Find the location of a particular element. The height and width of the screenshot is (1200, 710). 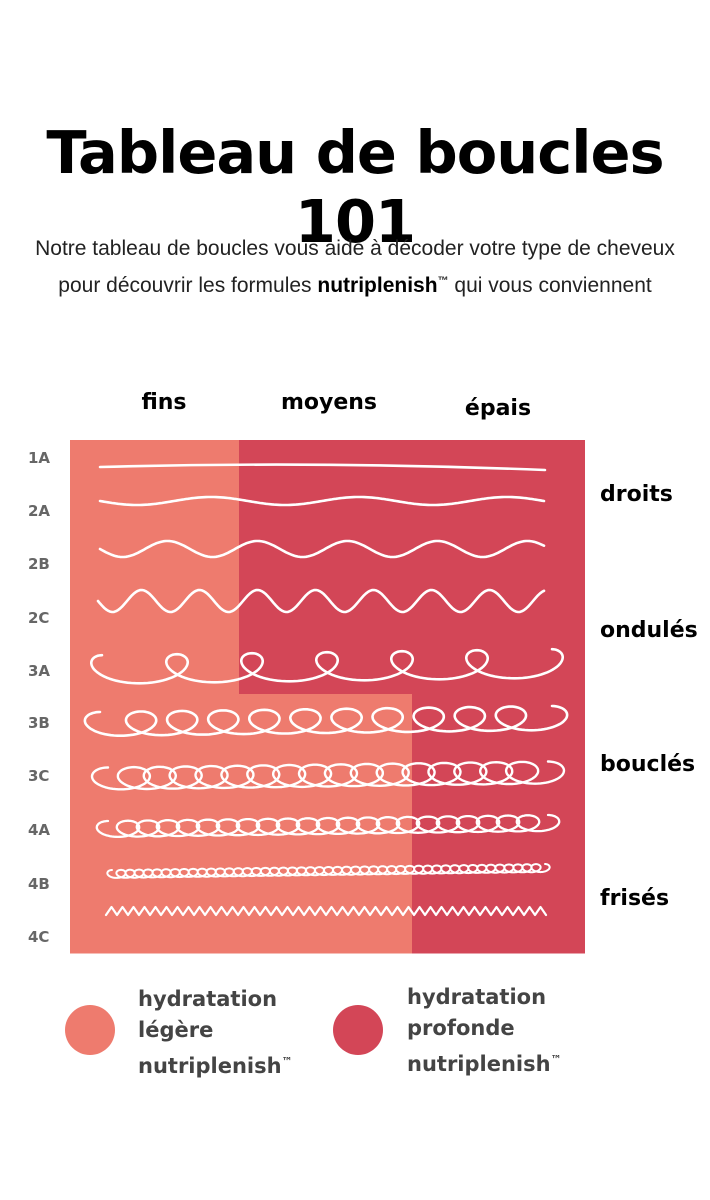

row-label-3b: 3B is located at coordinates (39, 723).